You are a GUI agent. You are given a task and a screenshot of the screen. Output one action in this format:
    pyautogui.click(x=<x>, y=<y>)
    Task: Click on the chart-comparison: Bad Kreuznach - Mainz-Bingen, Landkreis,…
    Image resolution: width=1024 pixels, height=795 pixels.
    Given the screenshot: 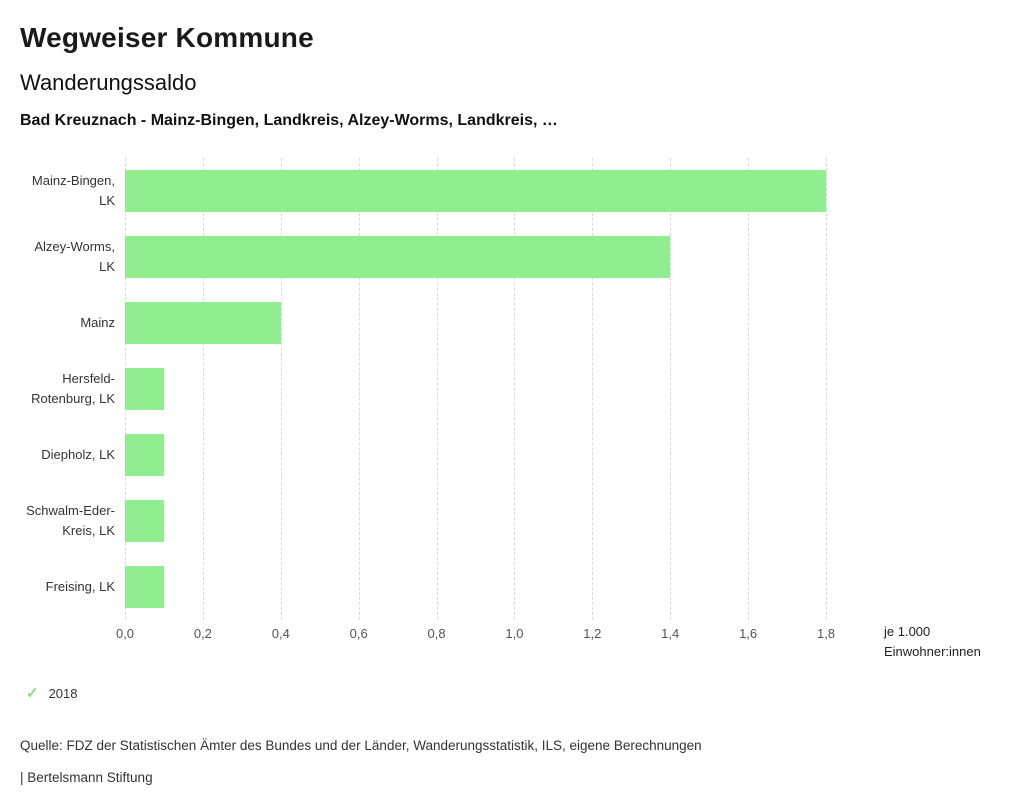 What is the action you would take?
    pyautogui.click(x=289, y=120)
    